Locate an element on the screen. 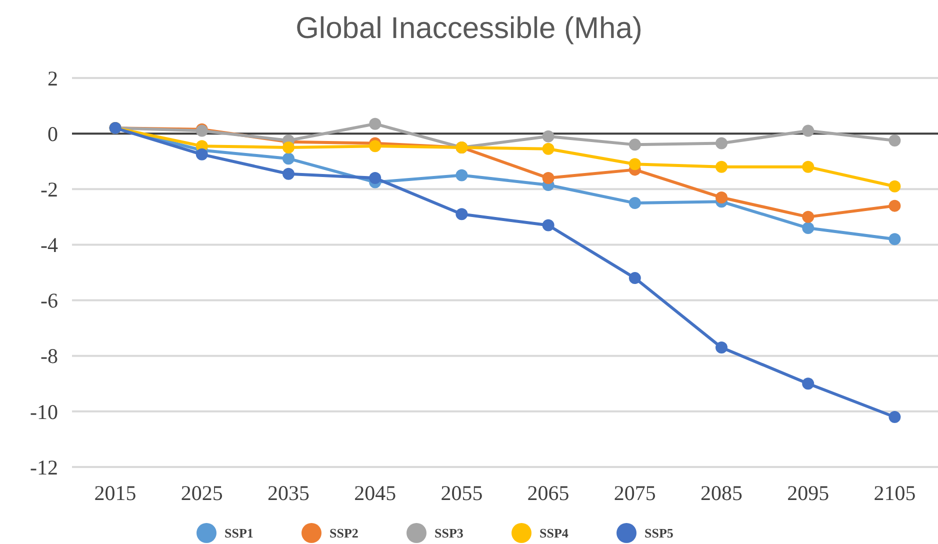 This screenshot has height=544, width=938. x-tick-label: 2105 is located at coordinates (895, 493).